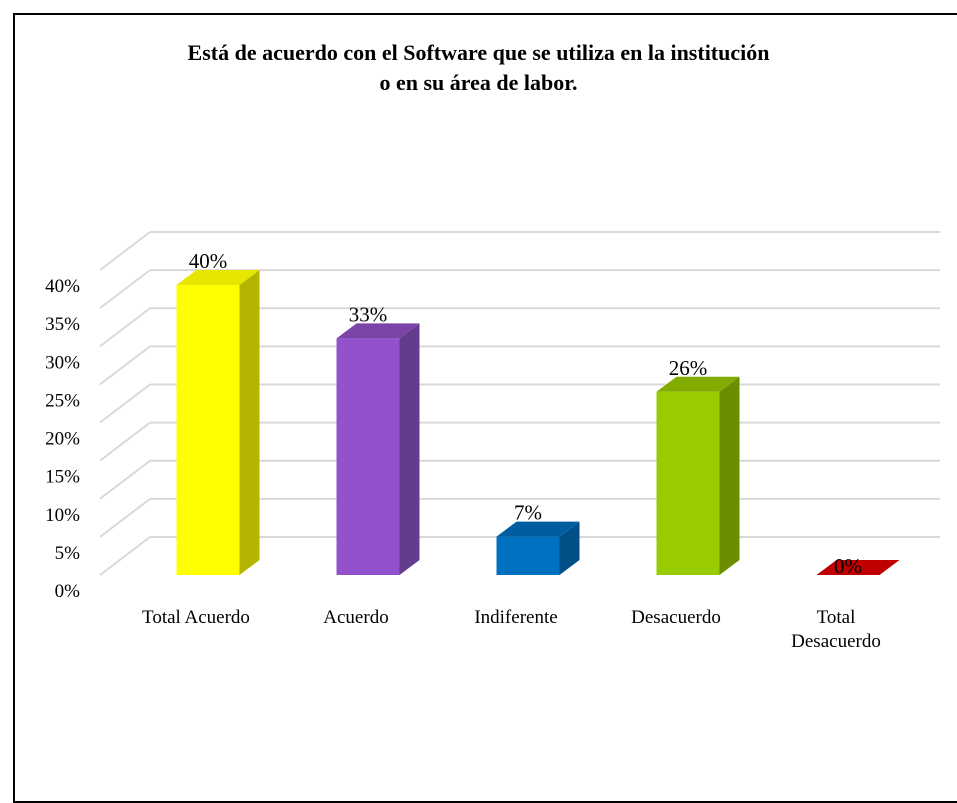  What do you see at coordinates (208, 261) in the screenshot?
I see `data-label: 40%` at bounding box center [208, 261].